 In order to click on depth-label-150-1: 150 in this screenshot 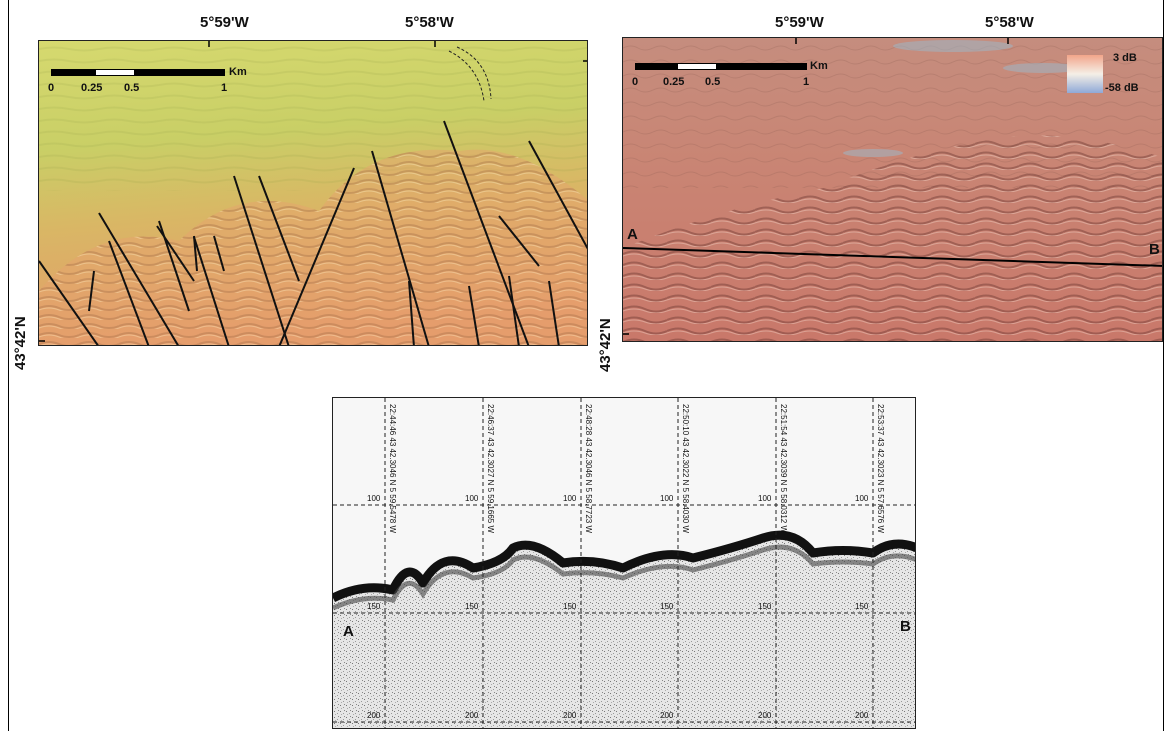, I will do `click(374, 606)`.